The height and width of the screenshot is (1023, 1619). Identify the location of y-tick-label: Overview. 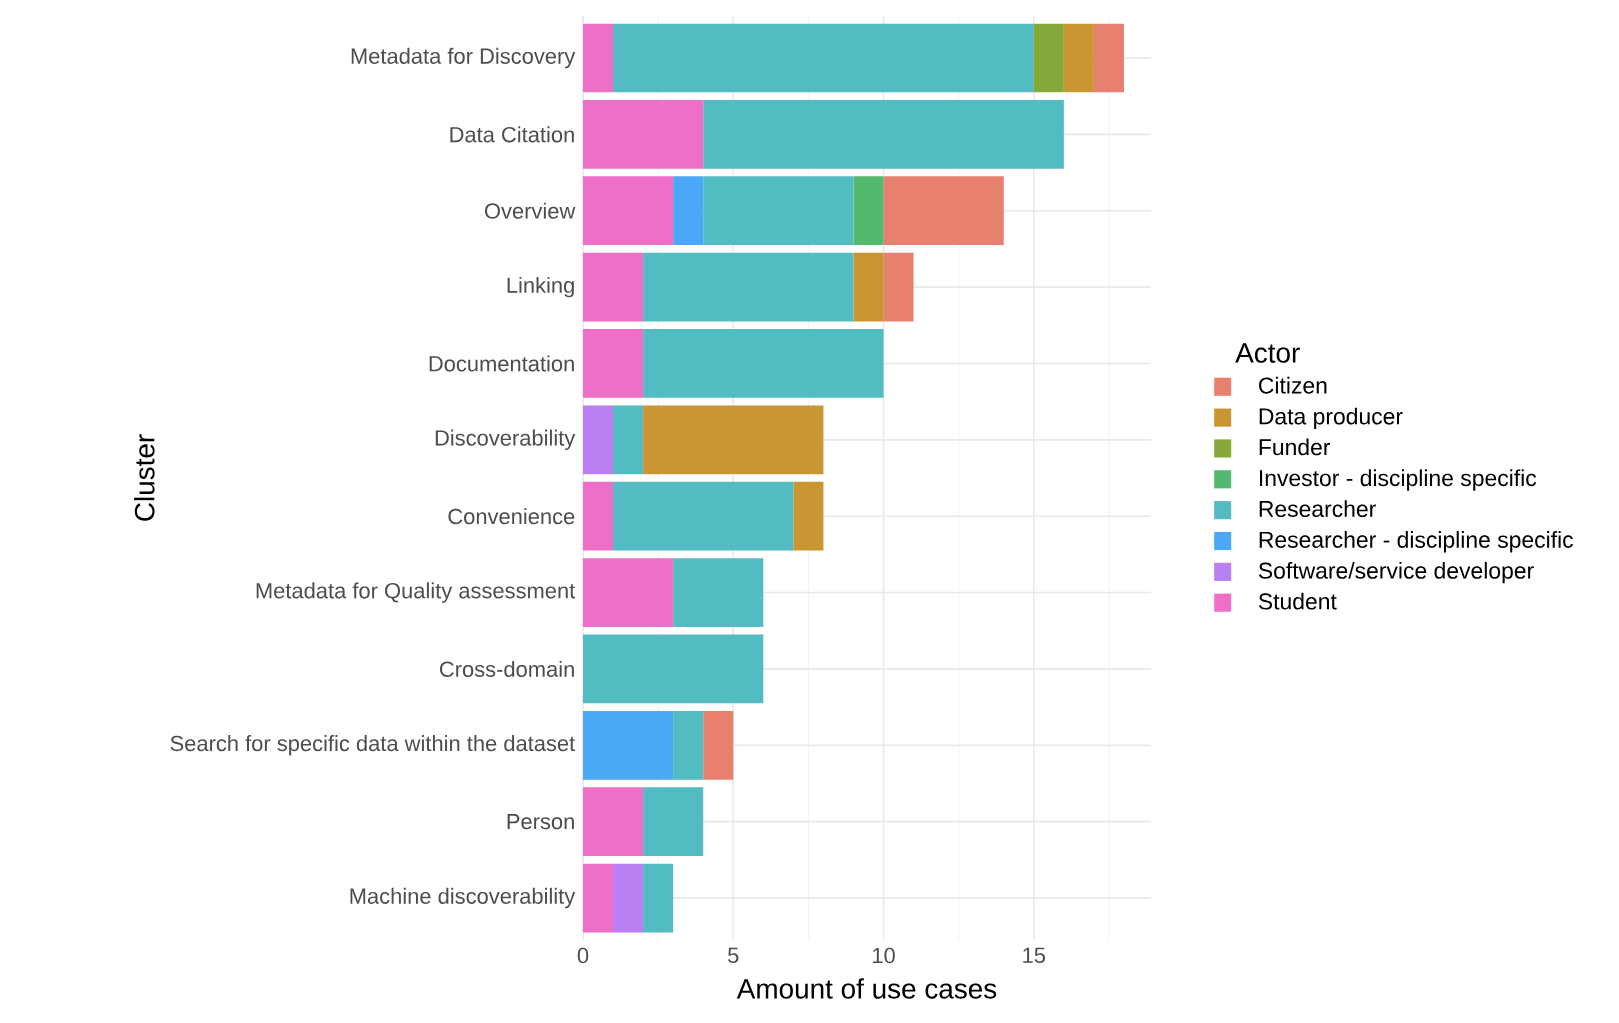
(530, 210).